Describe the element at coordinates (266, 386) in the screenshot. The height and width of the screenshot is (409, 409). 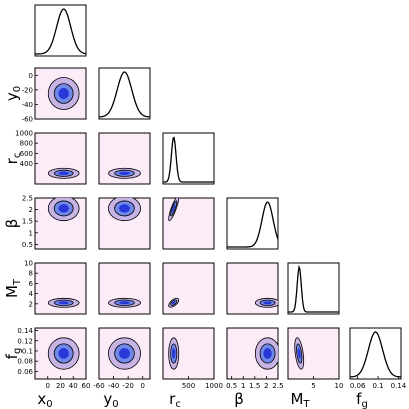
I see `x-tick-label-beta: 2` at that location.